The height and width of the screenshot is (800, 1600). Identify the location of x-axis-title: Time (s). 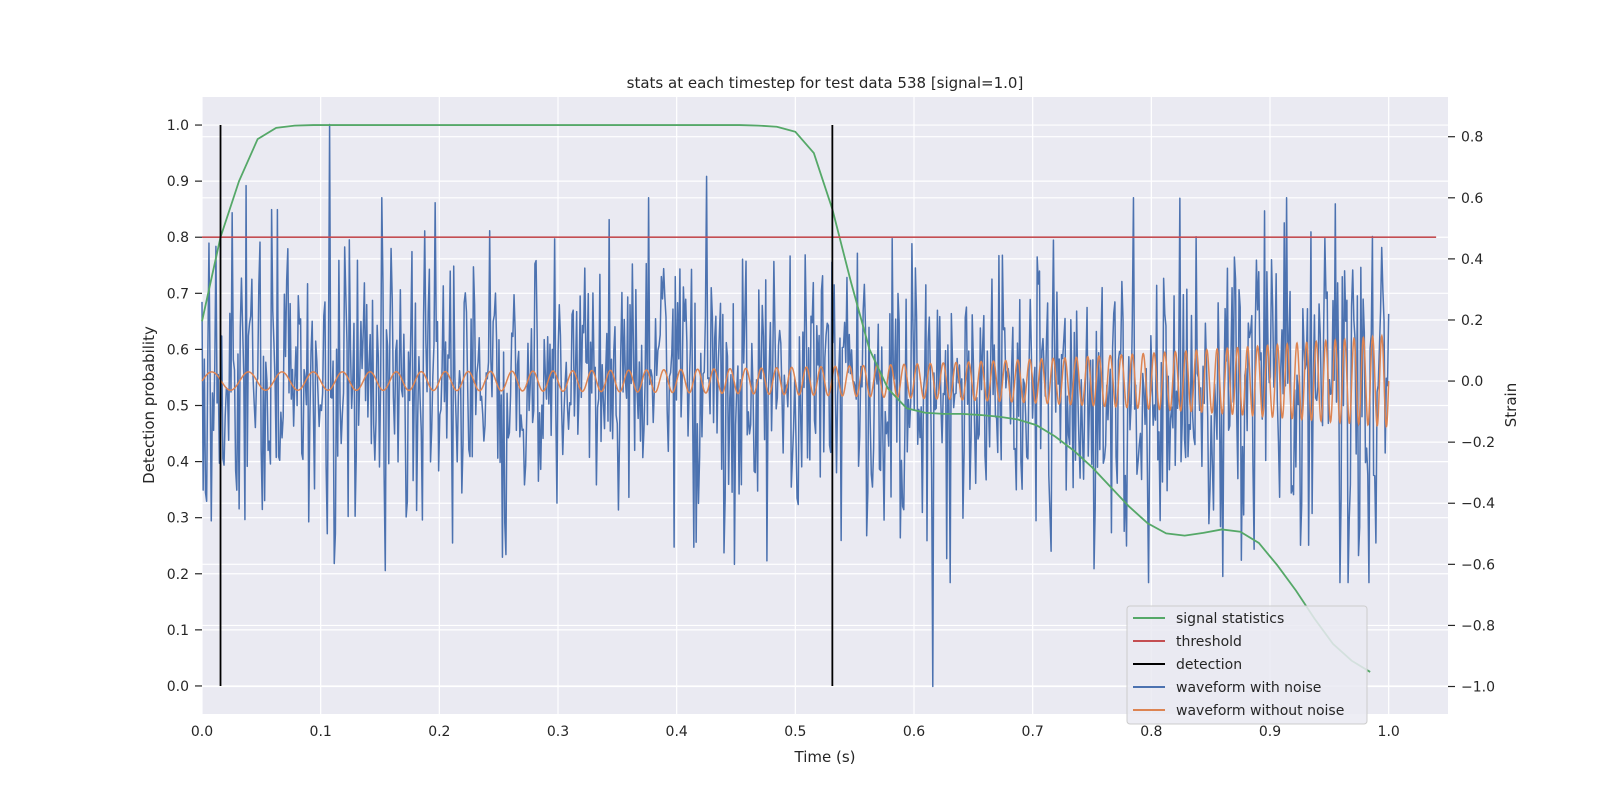
(825, 757).